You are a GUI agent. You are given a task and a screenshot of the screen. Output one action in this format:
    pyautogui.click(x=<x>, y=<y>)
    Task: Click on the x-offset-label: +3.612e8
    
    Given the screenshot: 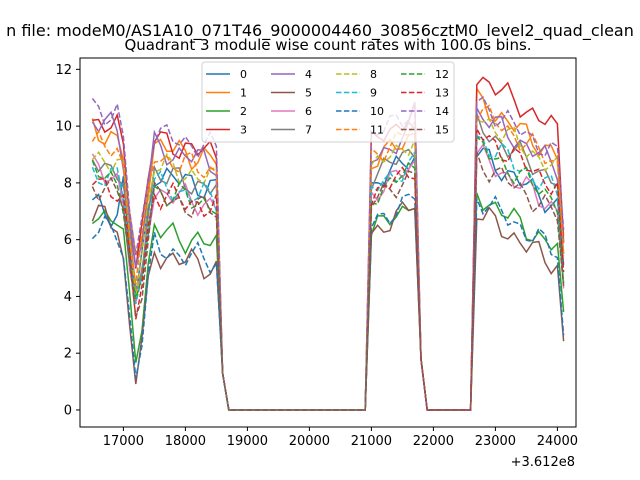 What is the action you would take?
    pyautogui.click(x=543, y=462)
    